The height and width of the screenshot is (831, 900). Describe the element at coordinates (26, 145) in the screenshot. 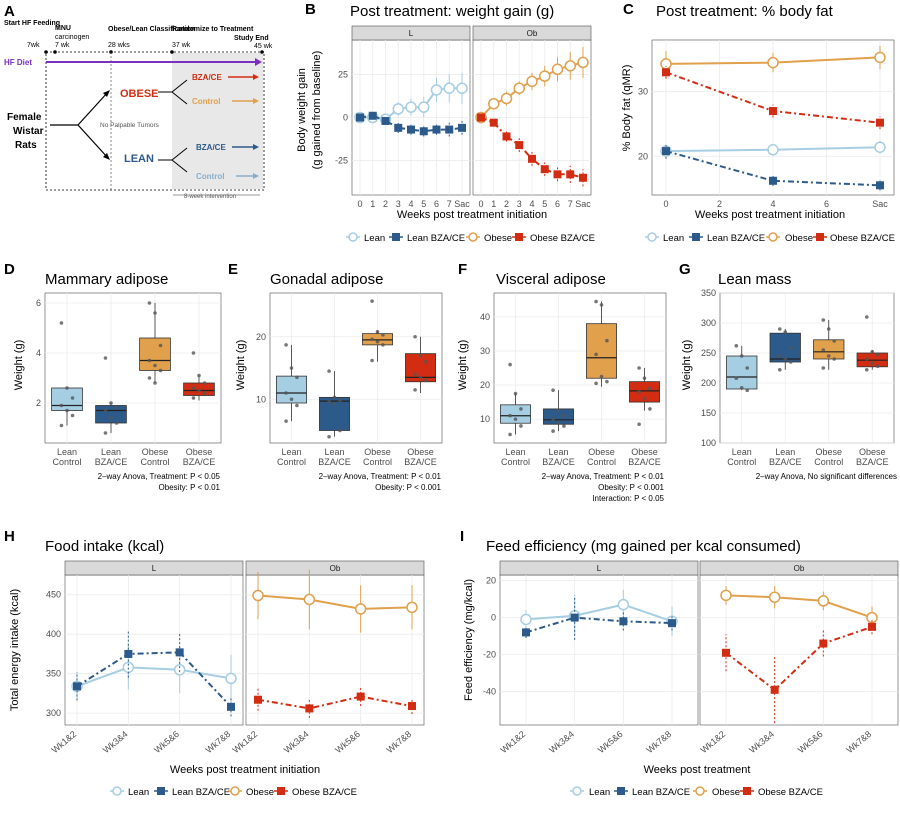

I see `rats-label: Rats` at that location.